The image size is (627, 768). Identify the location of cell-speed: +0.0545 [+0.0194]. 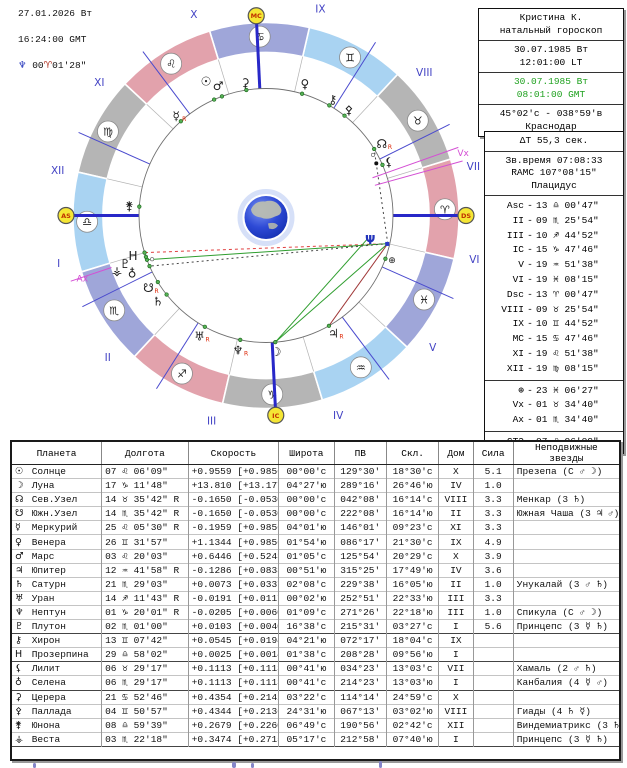
(234, 640).